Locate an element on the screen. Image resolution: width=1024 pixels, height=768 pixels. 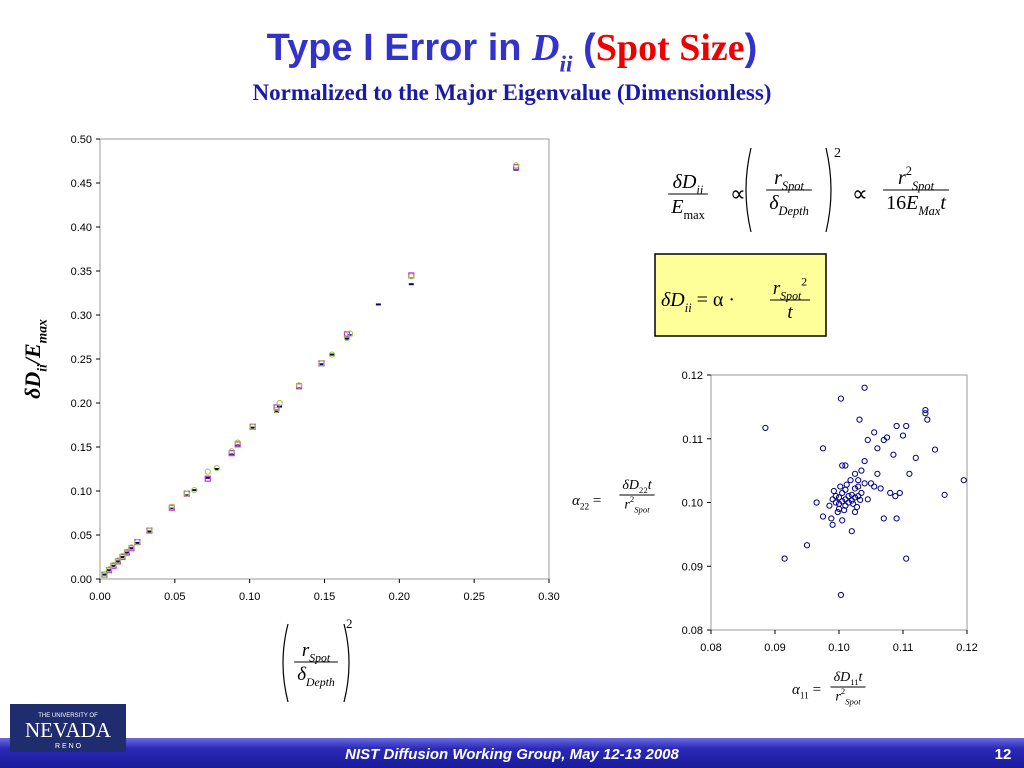
formula-part: ) is located at coordinates (751, 48).